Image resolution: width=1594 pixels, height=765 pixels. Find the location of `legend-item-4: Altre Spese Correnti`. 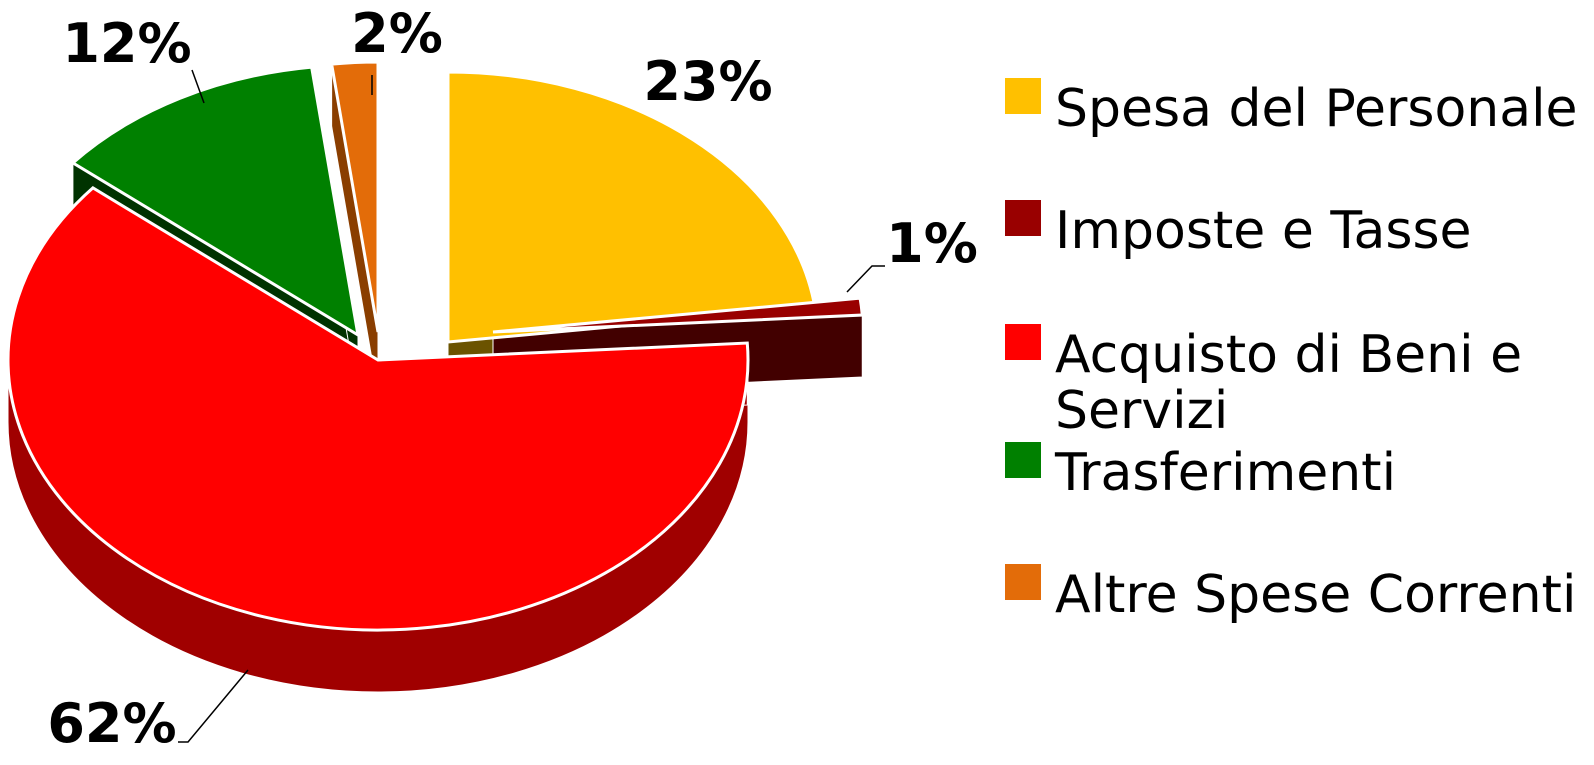

legend-item-4: Altre Spese Correnti is located at coordinates (1290, 594).